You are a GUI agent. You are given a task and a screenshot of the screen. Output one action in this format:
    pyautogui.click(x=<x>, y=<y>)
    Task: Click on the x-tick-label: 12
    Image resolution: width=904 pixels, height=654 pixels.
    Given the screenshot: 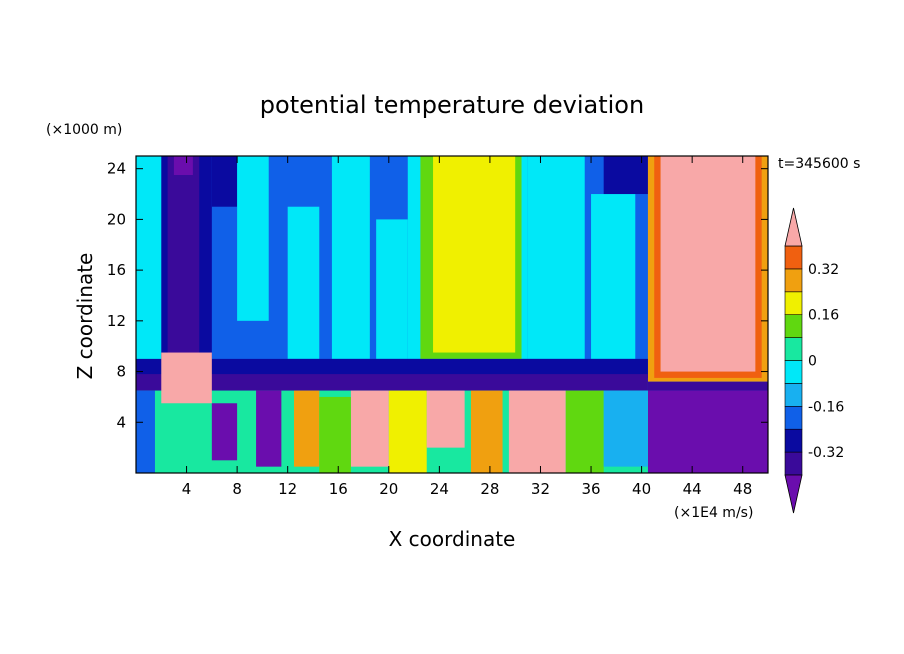 What is the action you would take?
    pyautogui.click(x=287, y=489)
    